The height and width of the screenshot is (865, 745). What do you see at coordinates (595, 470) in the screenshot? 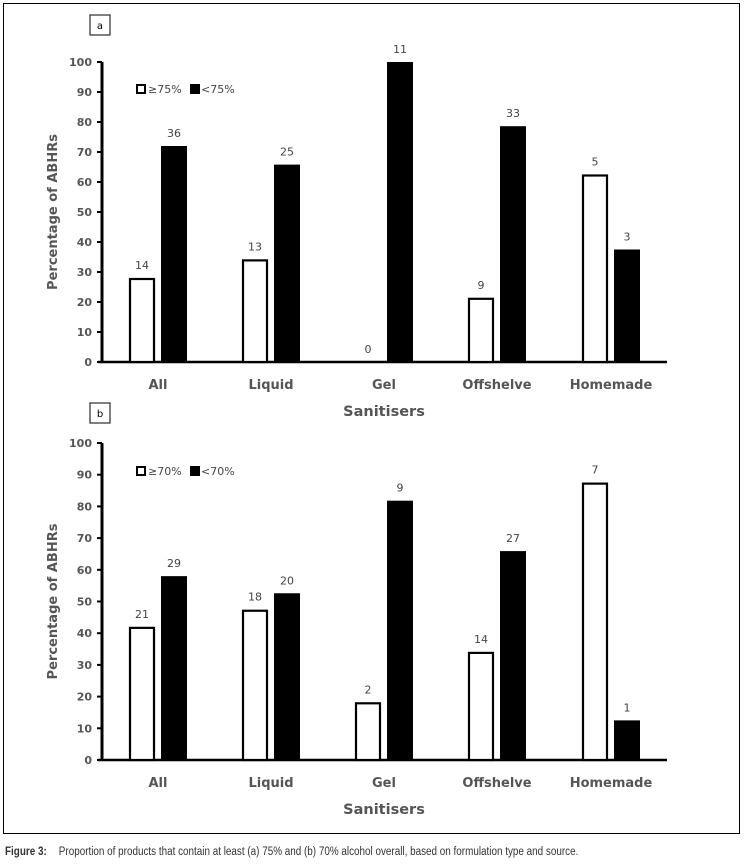
I see `bar-data-label: 7` at bounding box center [595, 470].